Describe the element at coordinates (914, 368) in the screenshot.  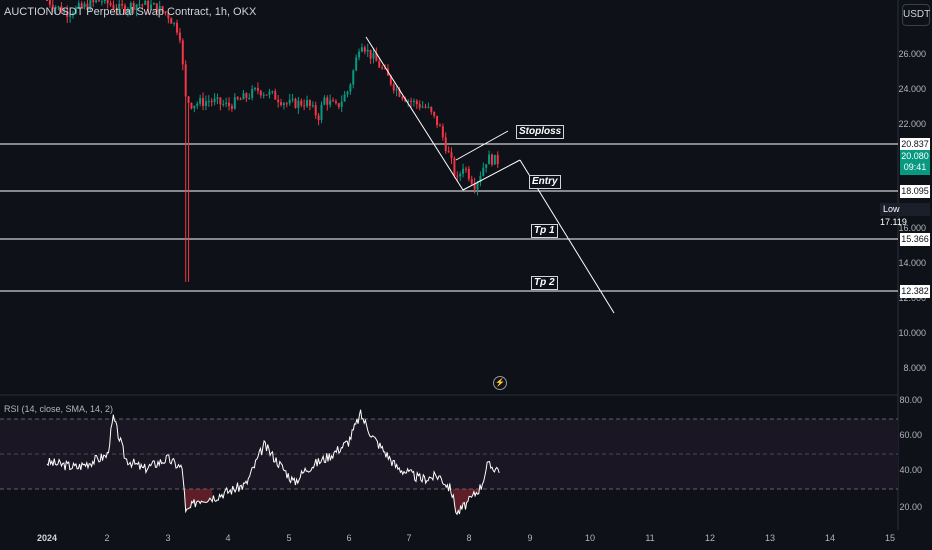
I see `price-tick: 8.000` at that location.